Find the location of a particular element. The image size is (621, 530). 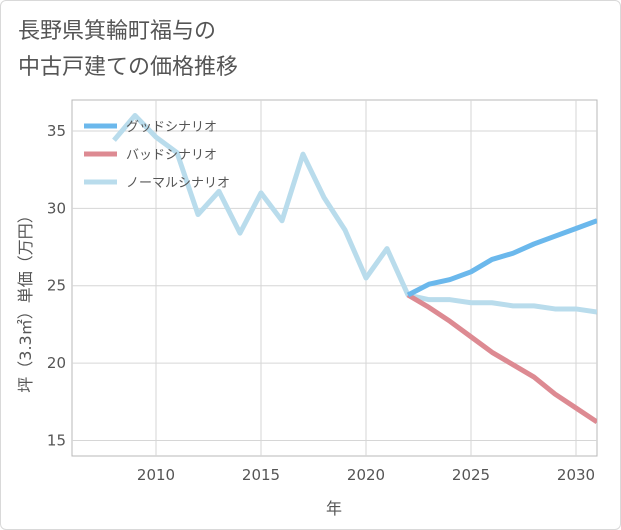

y-tick-label: 30 is located at coordinates (56, 208).